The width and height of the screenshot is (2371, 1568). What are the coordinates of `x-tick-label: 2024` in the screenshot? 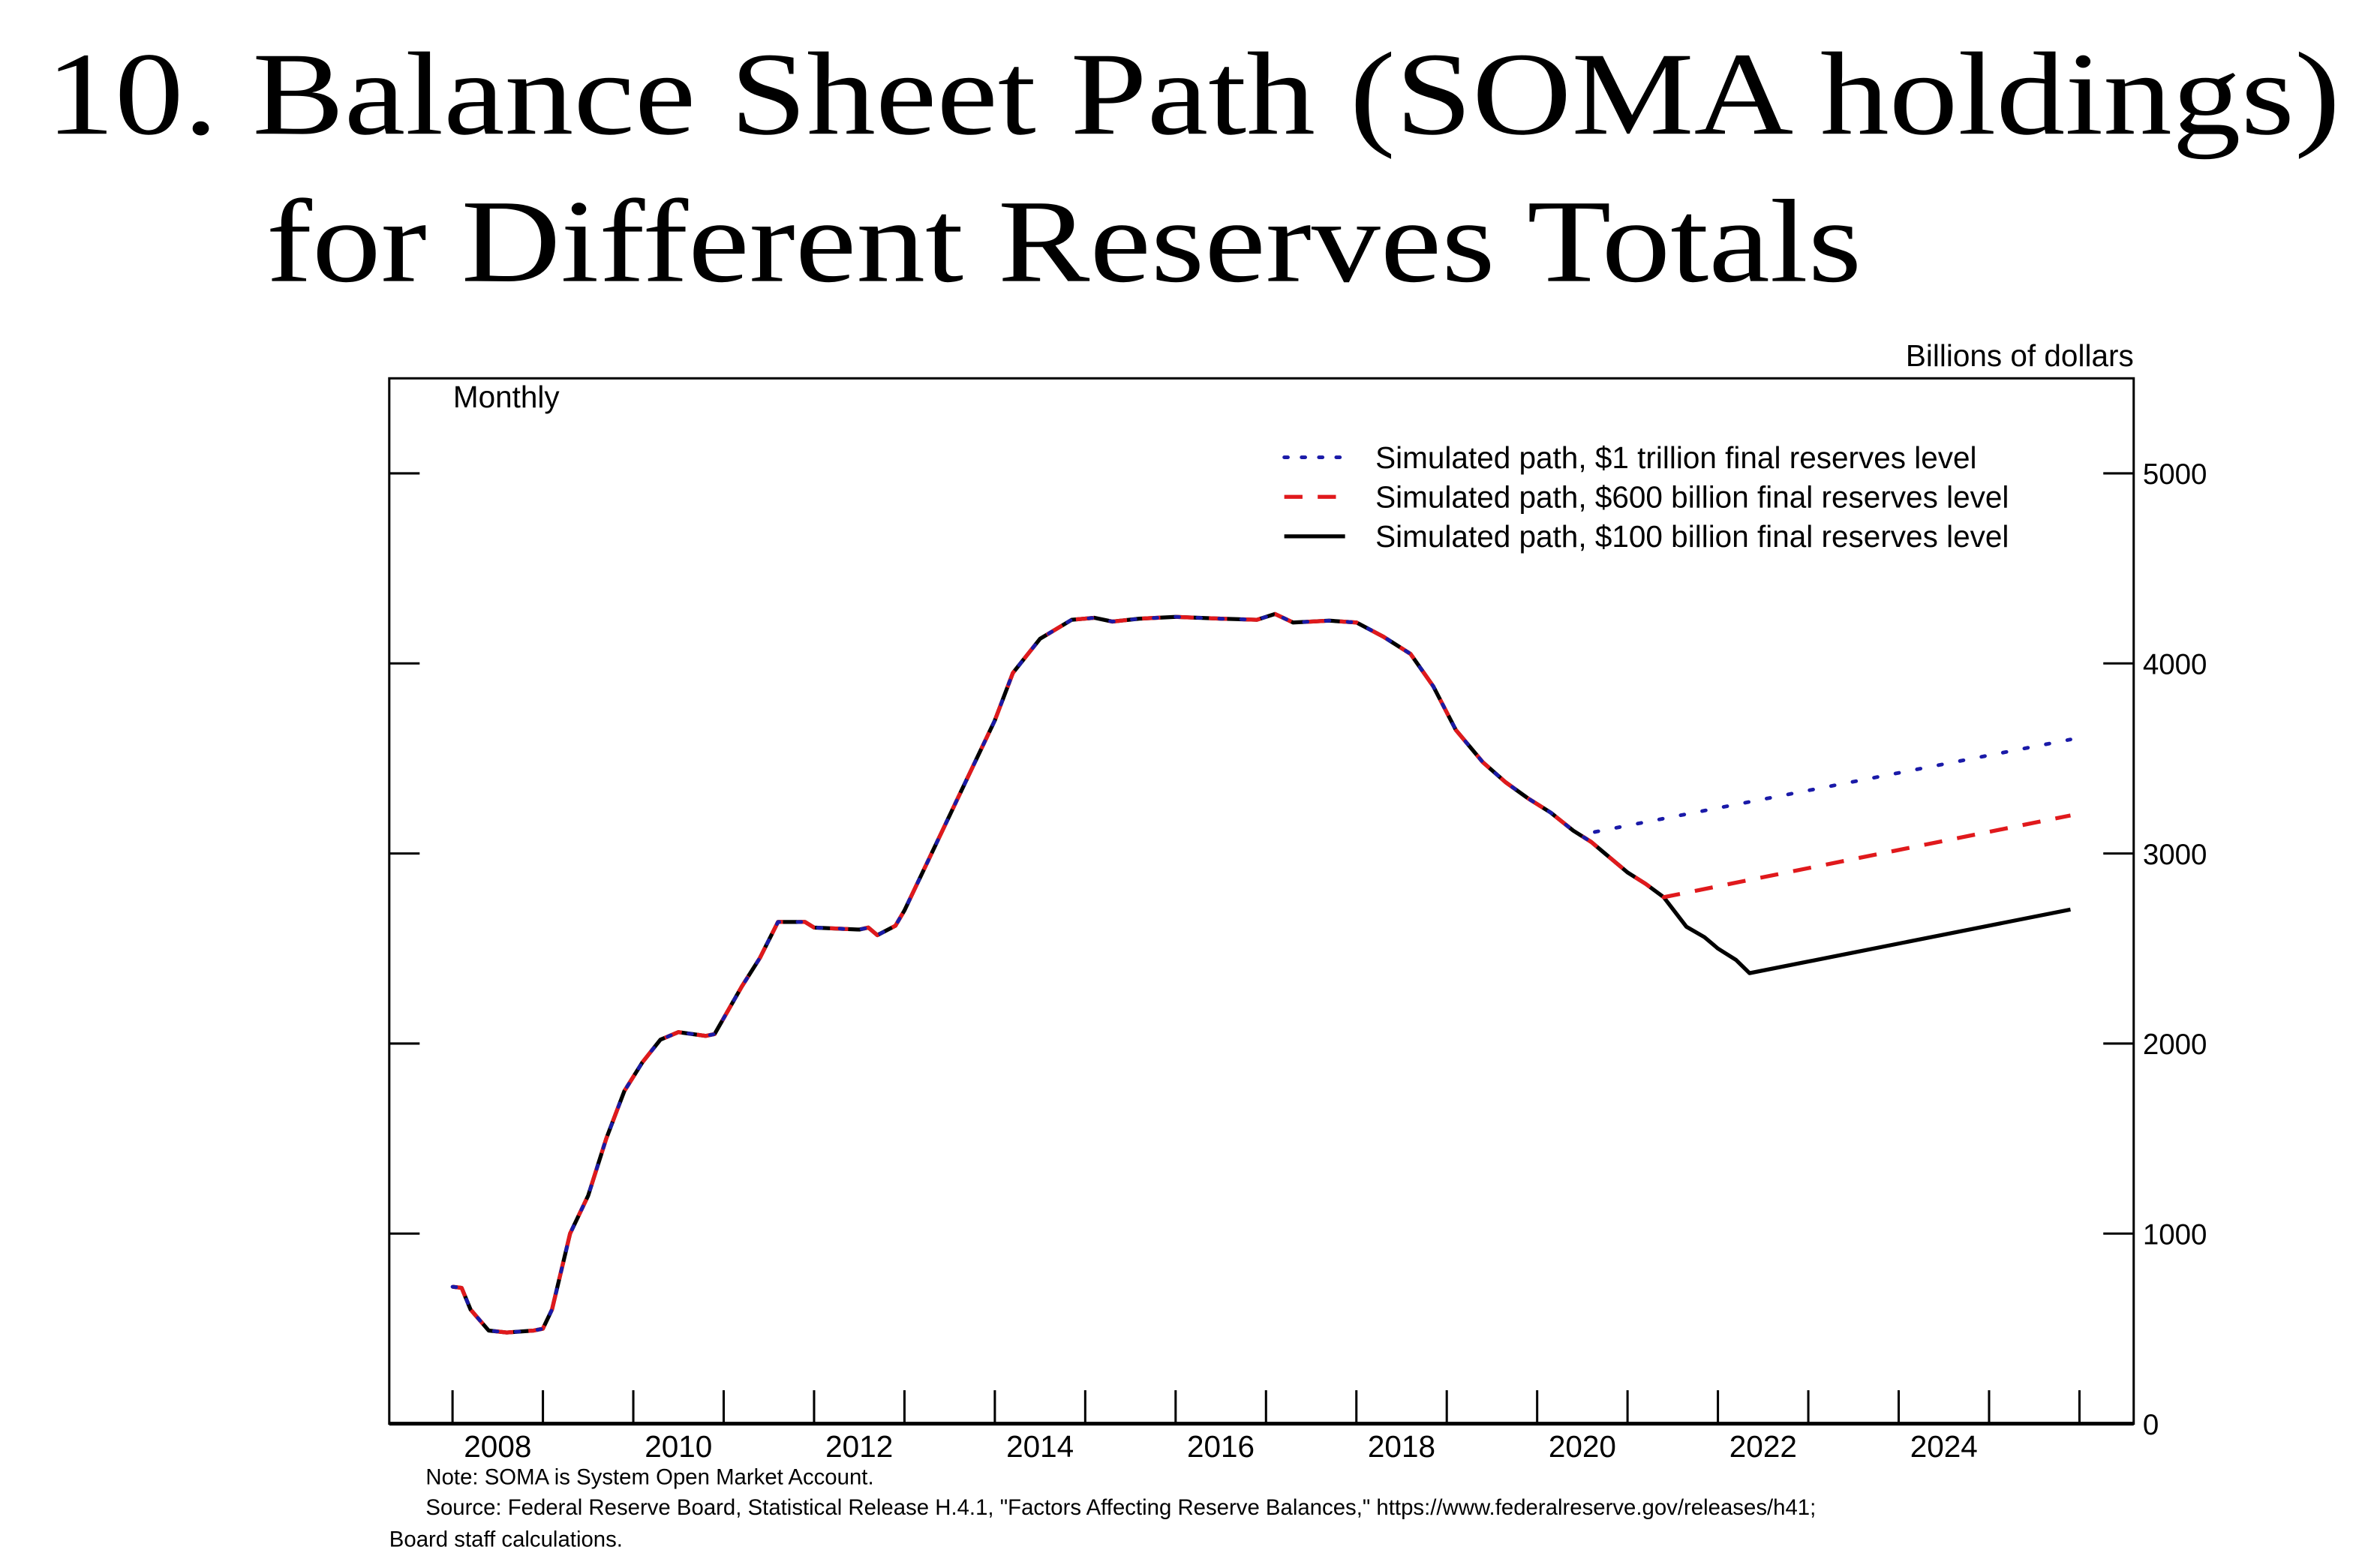 It's located at (1944, 1446).